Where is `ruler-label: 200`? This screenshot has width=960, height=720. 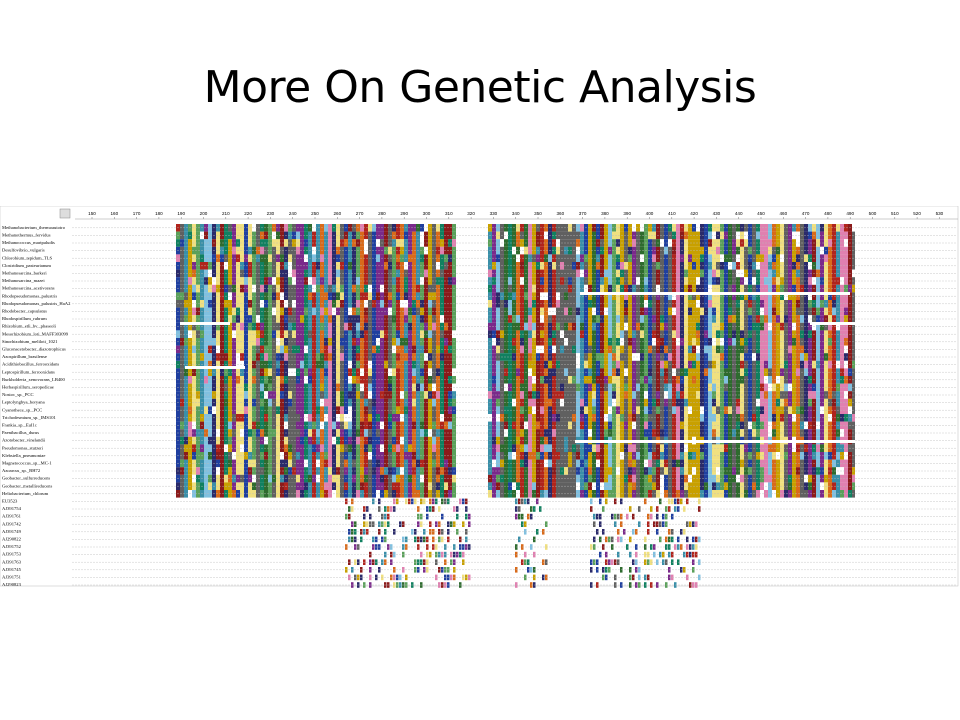 ruler-label: 200 is located at coordinates (204, 213).